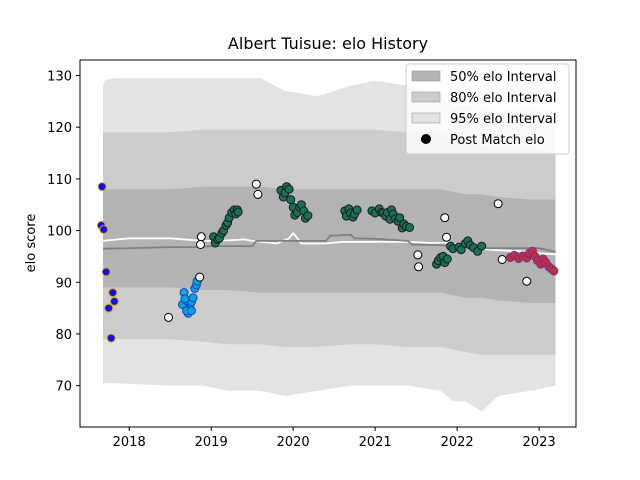  What do you see at coordinates (457, 442) in the screenshot?
I see `x-tick-label: 2022` at bounding box center [457, 442].